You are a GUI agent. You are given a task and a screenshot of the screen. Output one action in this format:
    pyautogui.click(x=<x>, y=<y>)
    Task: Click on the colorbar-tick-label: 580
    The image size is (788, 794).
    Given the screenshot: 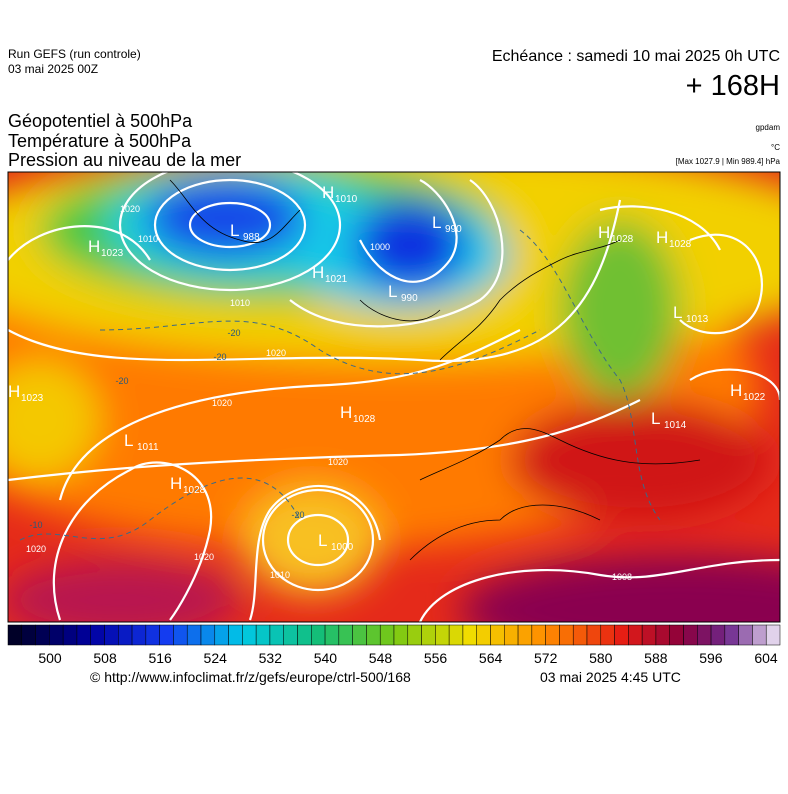 What is the action you would take?
    pyautogui.click(x=601, y=658)
    